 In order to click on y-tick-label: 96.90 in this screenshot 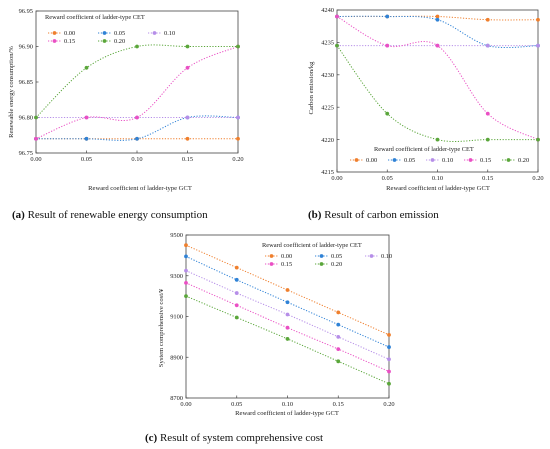, I will do `click(26, 47)`.